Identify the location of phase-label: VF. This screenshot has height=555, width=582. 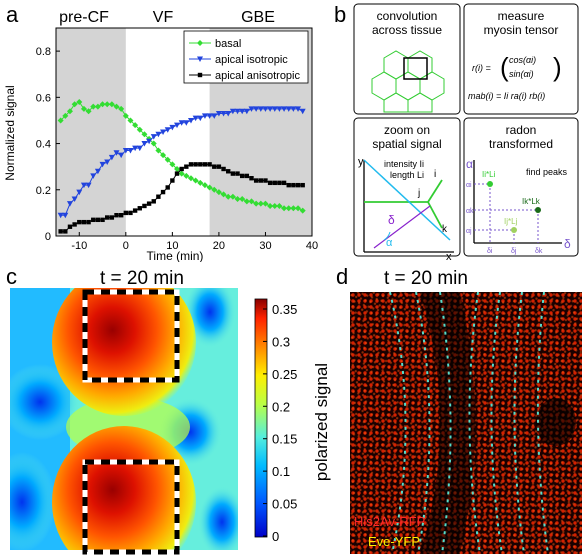
(163, 17).